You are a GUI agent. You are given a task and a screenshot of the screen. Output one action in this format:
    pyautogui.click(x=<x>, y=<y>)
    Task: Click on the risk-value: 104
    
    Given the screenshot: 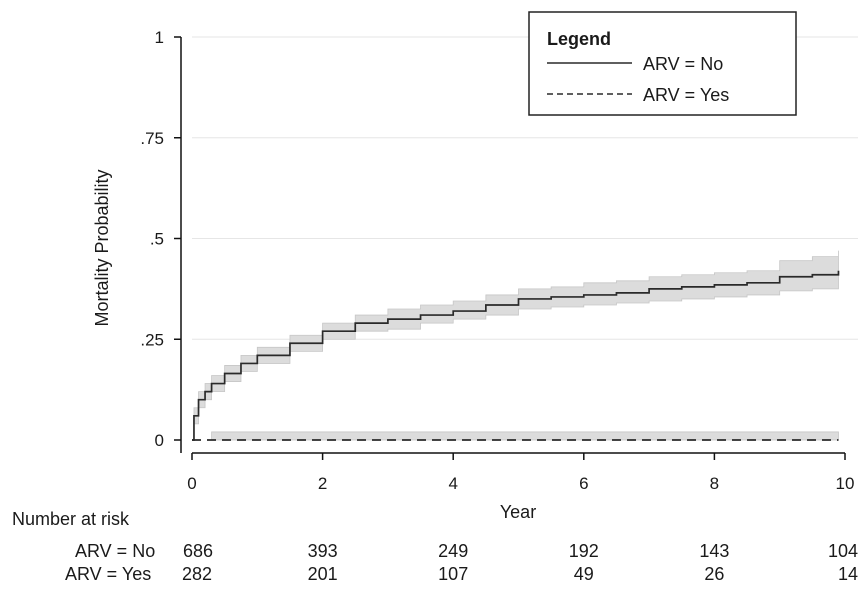 What is the action you would take?
    pyautogui.click(x=843, y=551)
    